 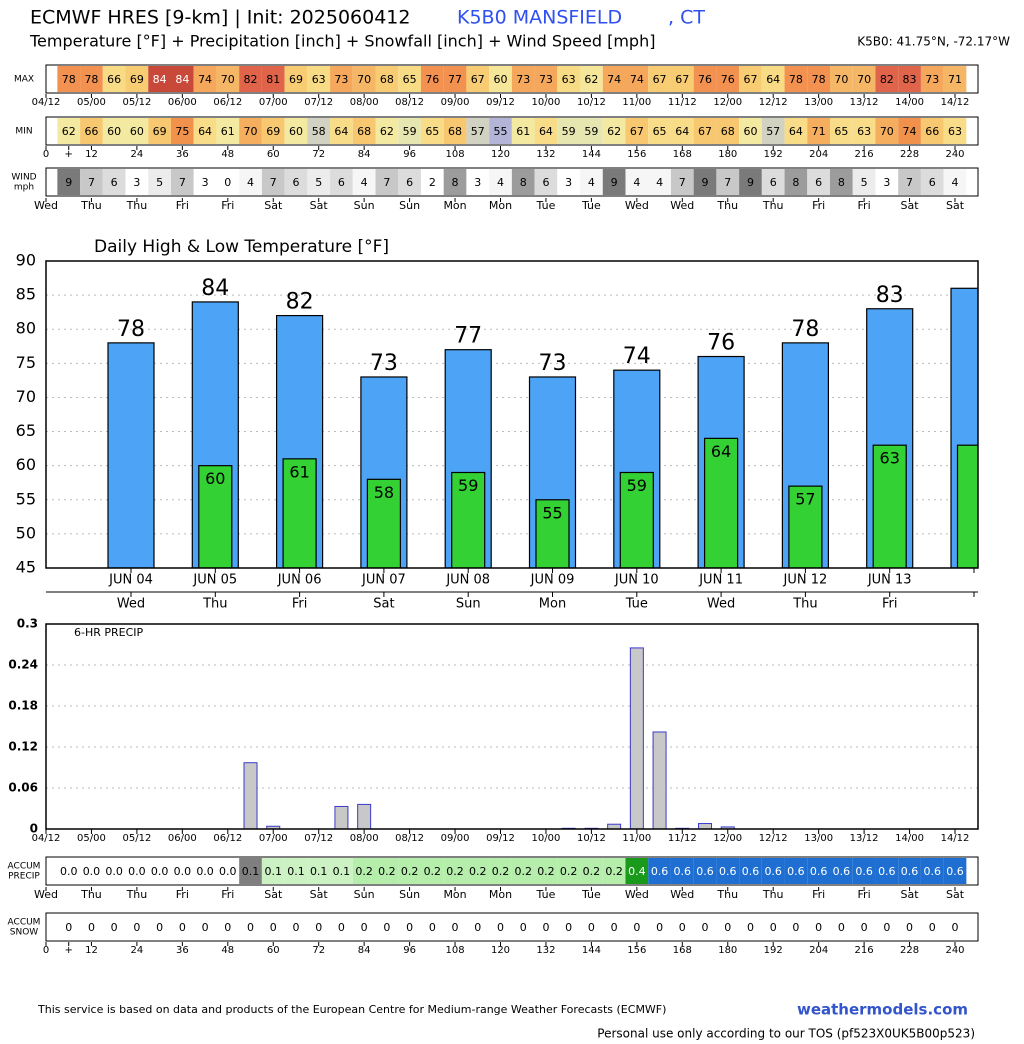 What do you see at coordinates (26, 498) in the screenshot?
I see `y-tick-label: 55` at bounding box center [26, 498].